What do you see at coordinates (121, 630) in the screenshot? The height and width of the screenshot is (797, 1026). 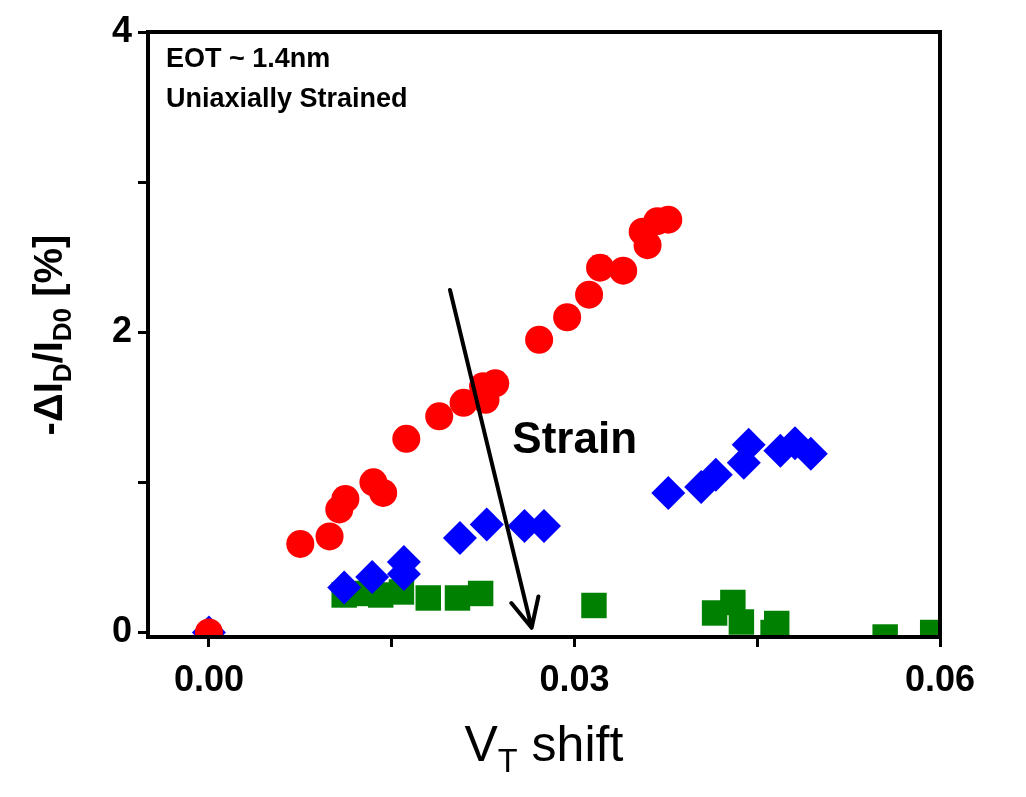 I see `y-tick-label: 0` at bounding box center [121, 630].